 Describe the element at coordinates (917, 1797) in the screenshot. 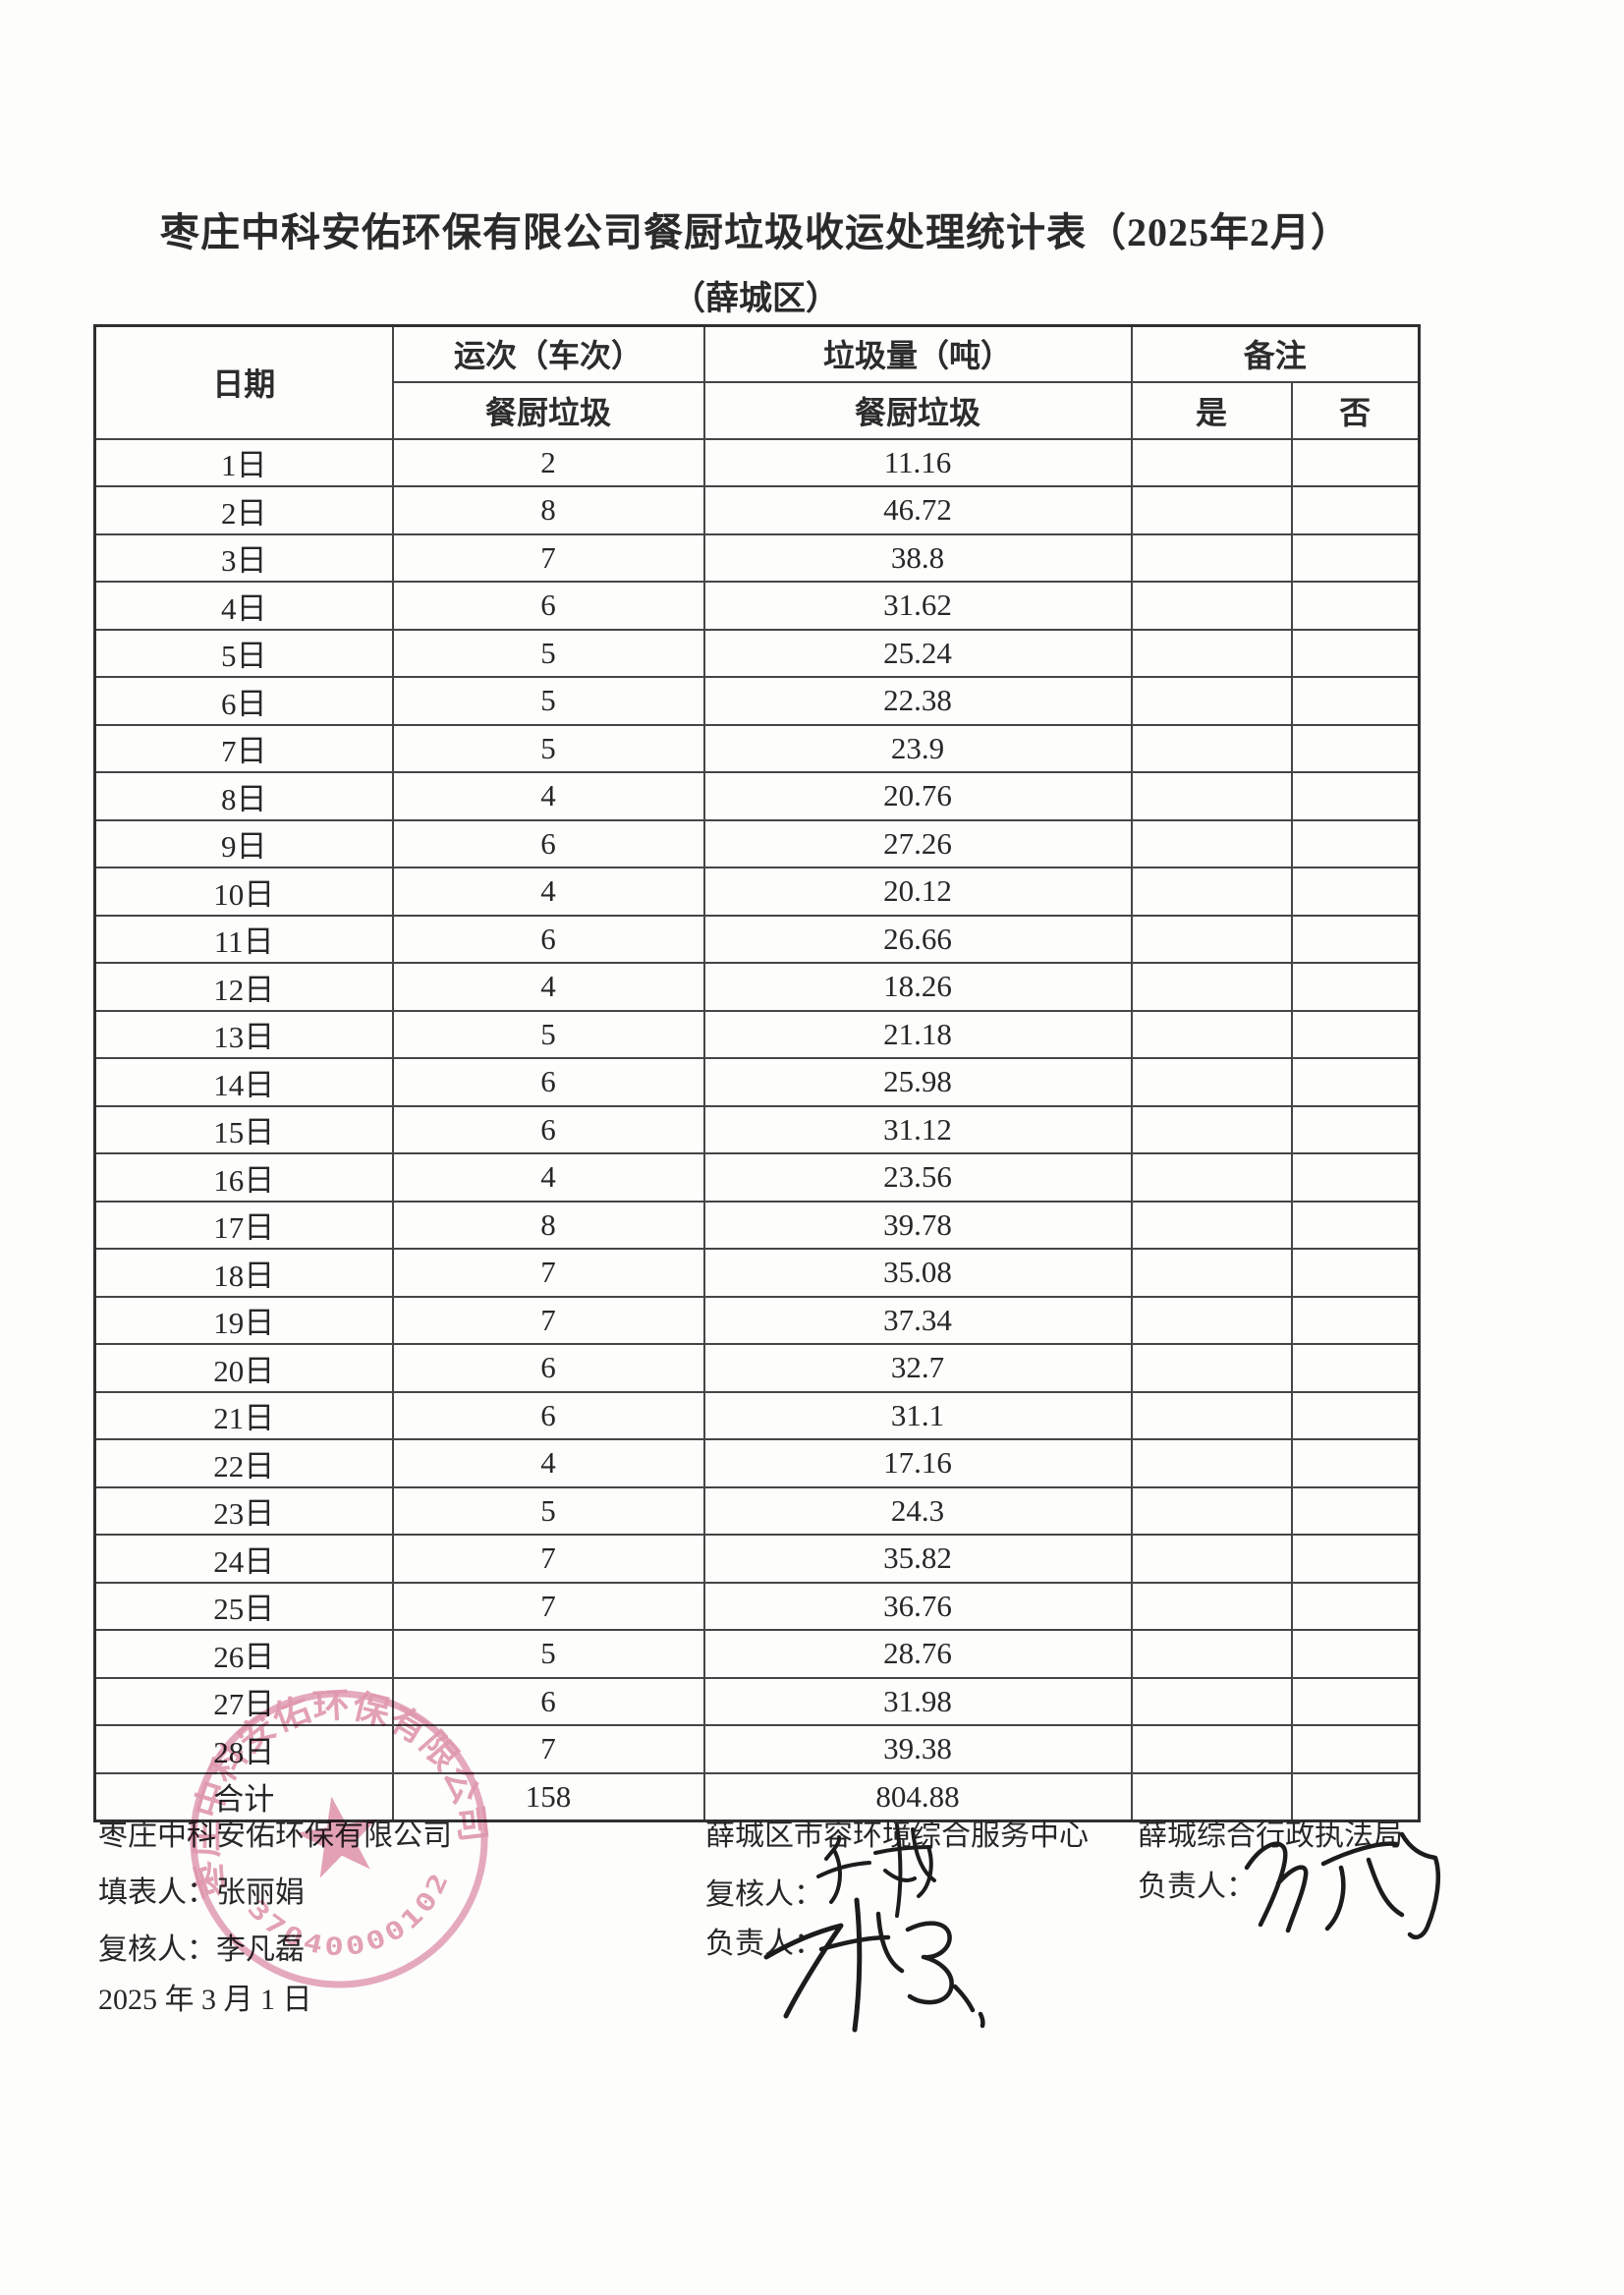

I see `amount-cell: 804.88` at that location.